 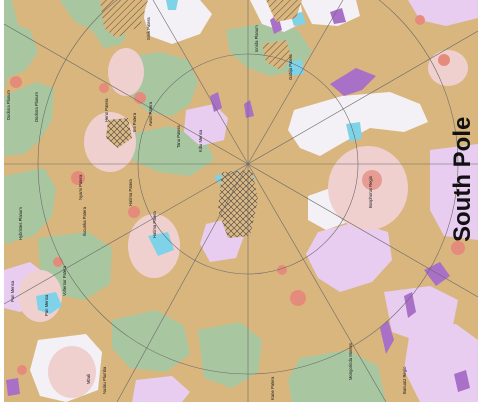 What do you see at coordinates (20, 223) in the screenshot?
I see `feature-label: Hybristes Planum` at bounding box center [20, 223].